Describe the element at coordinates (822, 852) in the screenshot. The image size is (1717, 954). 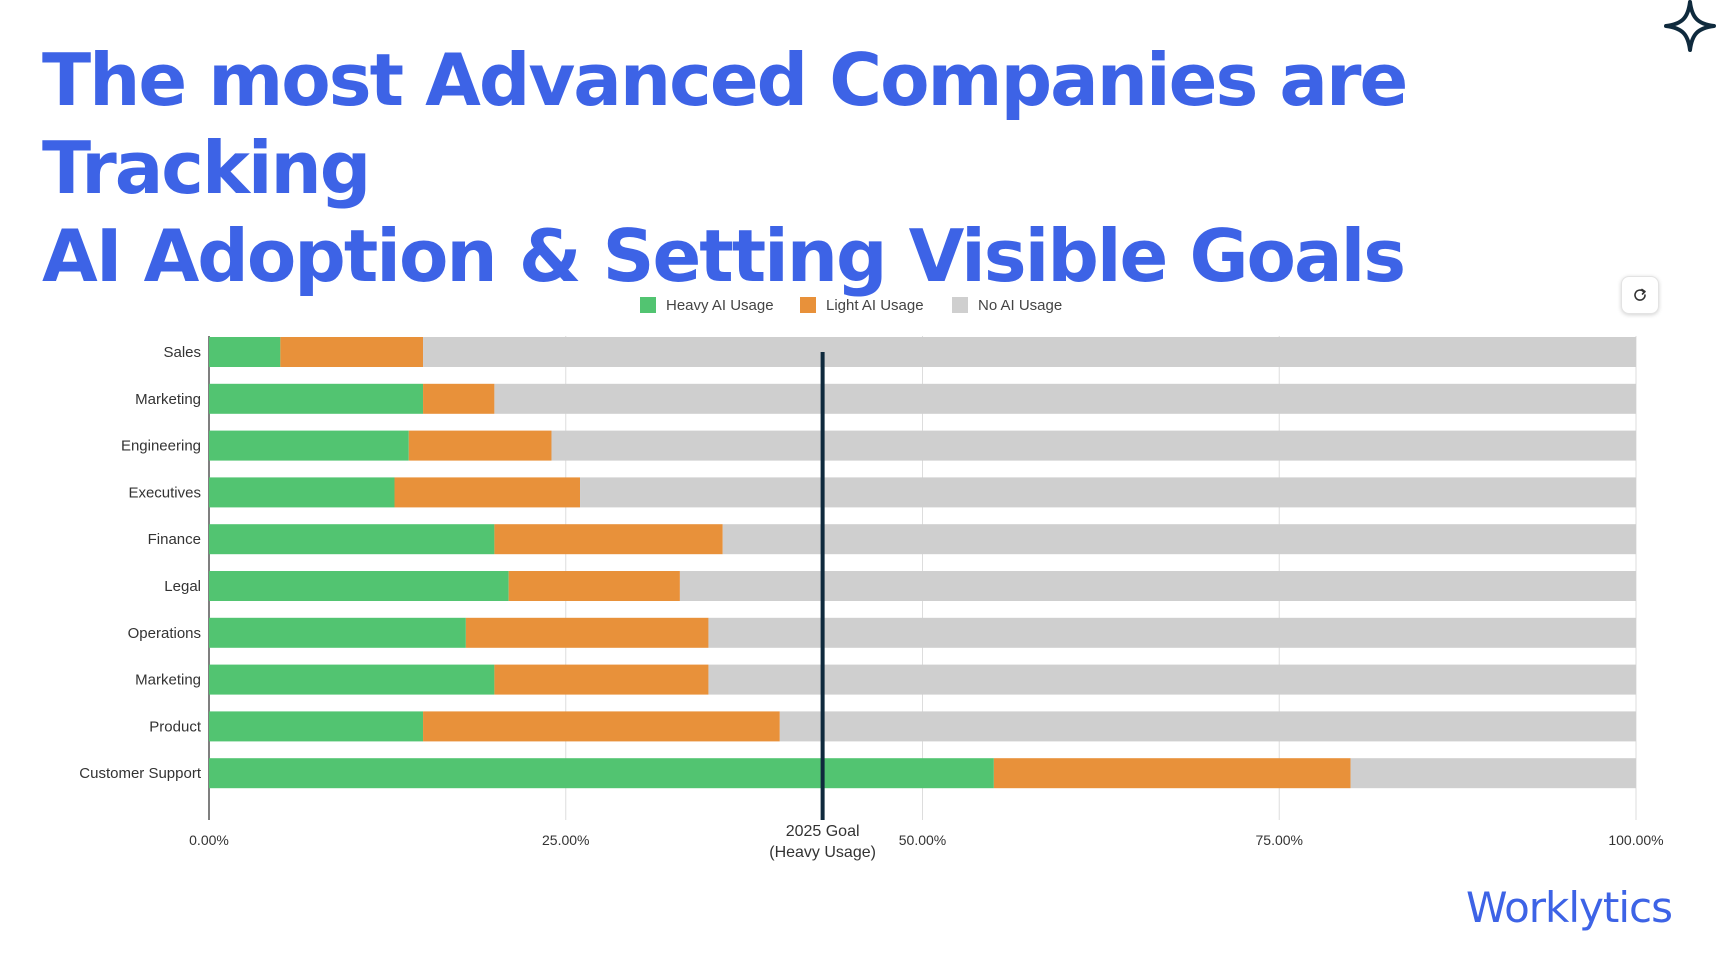
I see `goal-label-line-2: (Heavy Usage)` at that location.